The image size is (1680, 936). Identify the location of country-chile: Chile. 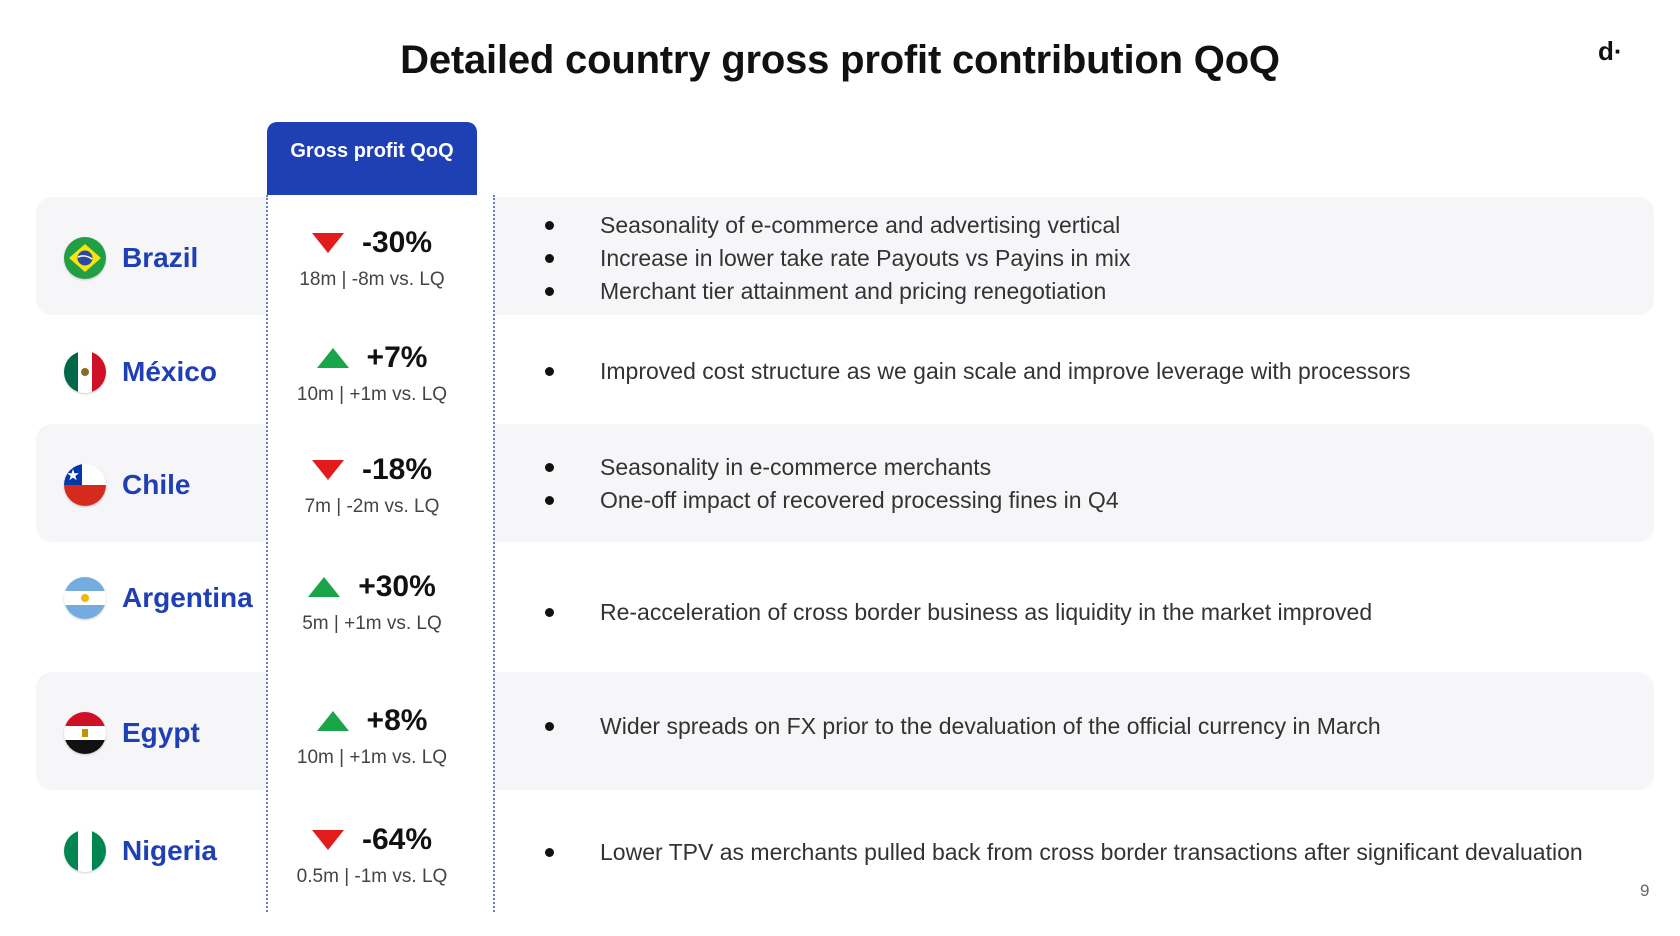
(127, 485).